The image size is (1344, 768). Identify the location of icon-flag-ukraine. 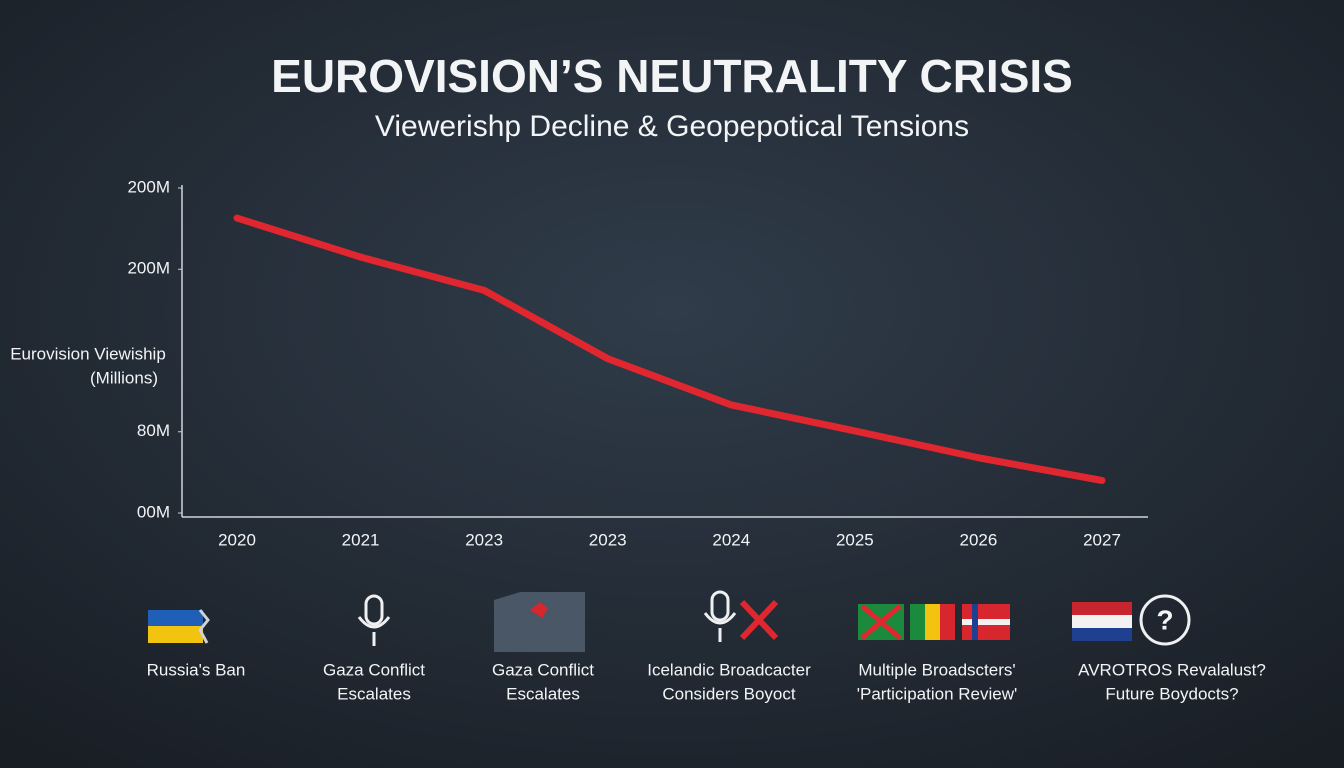
(179, 626).